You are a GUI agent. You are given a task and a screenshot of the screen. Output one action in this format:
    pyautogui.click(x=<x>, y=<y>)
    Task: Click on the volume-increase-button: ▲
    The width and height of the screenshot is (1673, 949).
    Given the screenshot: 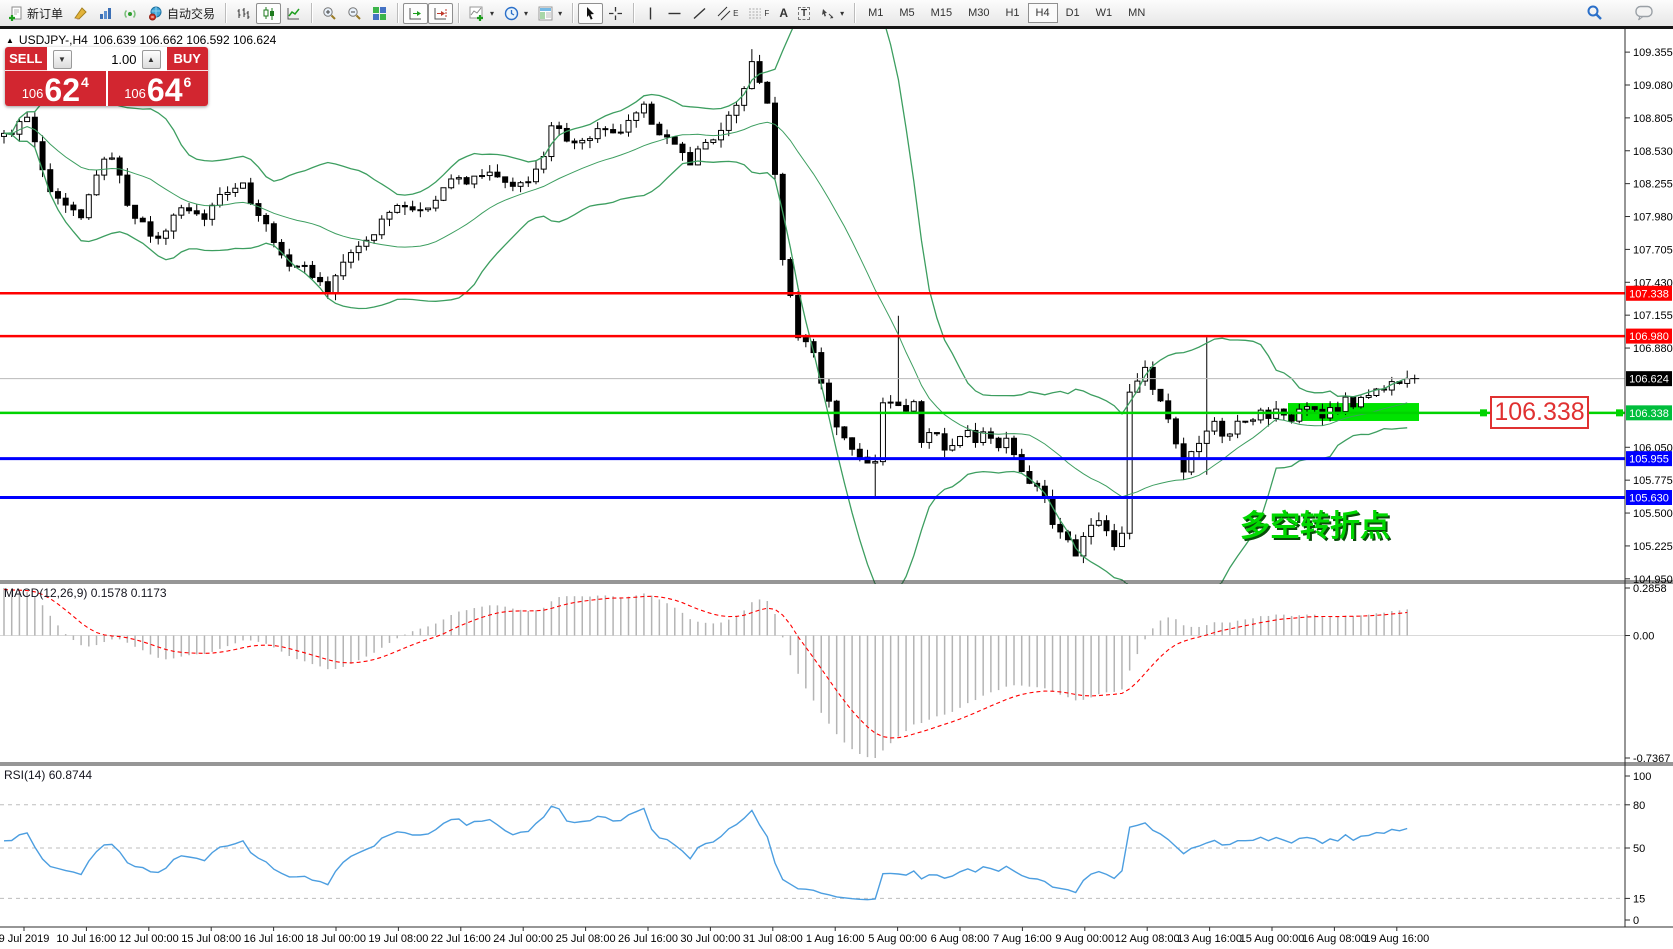 What is the action you would take?
    pyautogui.click(x=151, y=59)
    